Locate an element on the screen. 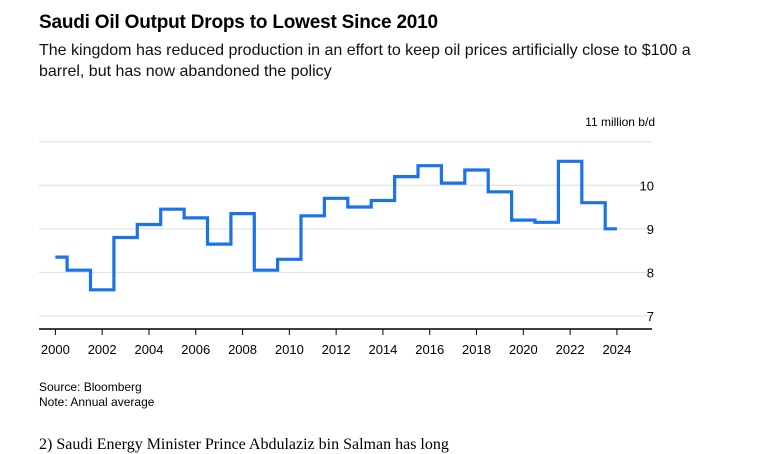  source-note: Source: Bloomberg is located at coordinates (90, 387).